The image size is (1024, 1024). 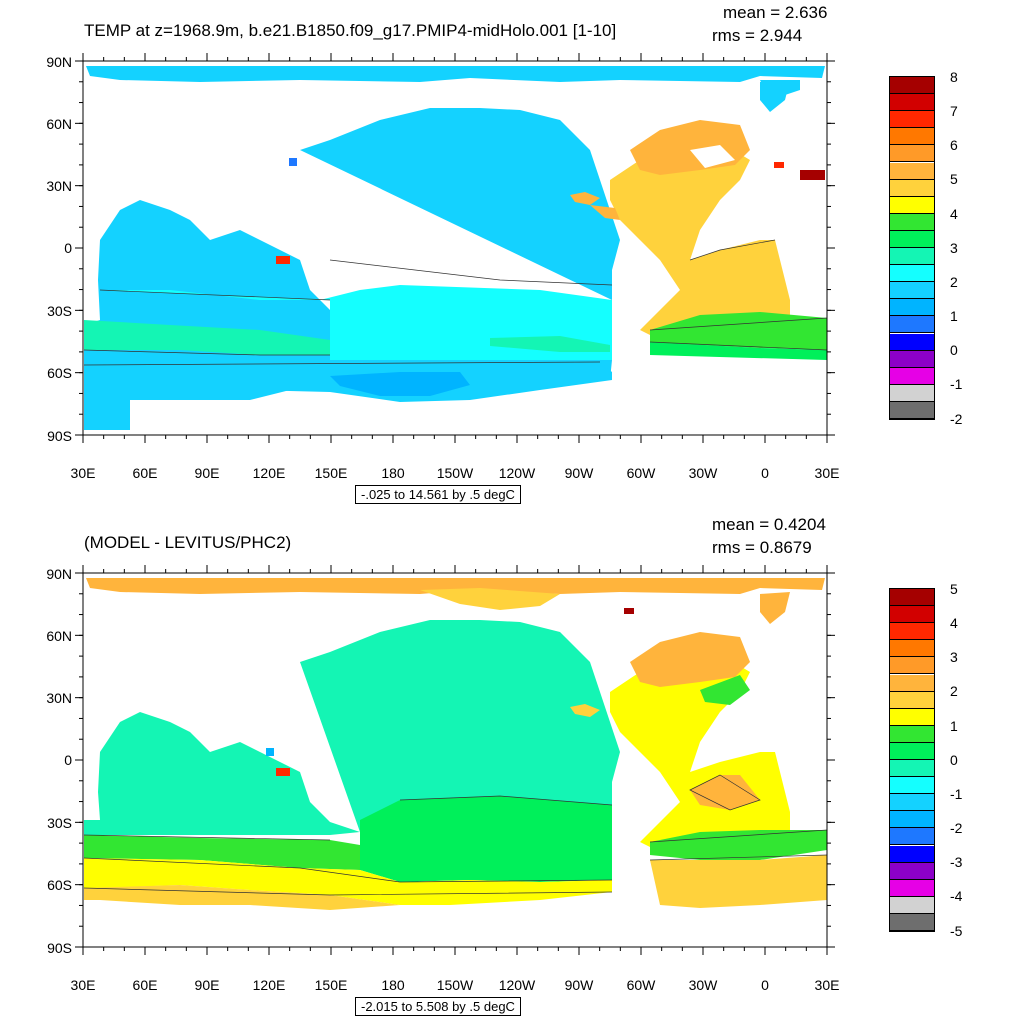 What do you see at coordinates (954, 77) in the screenshot?
I see `top-cb-label: 8` at bounding box center [954, 77].